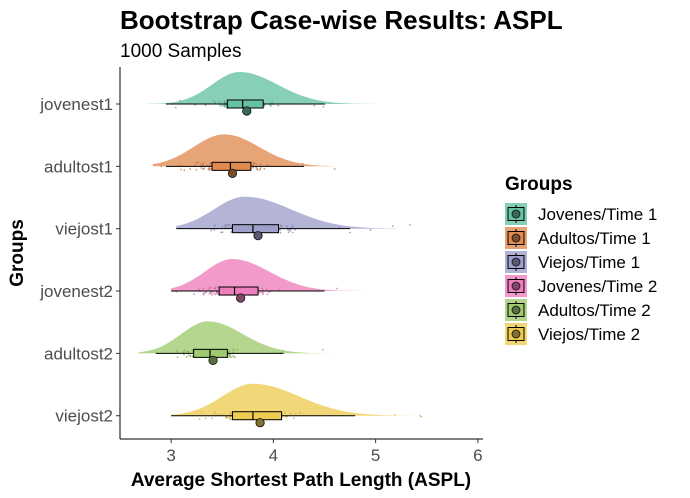 This screenshot has height=498, width=690. I want to click on legend-item: Viejos/Time 2, so click(572, 334).